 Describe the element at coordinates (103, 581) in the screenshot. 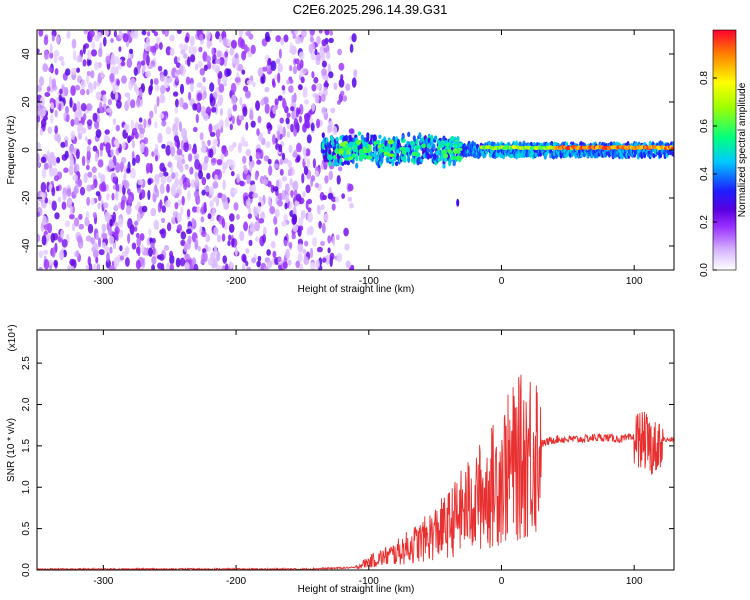

I see `x-tick-label: -300` at that location.